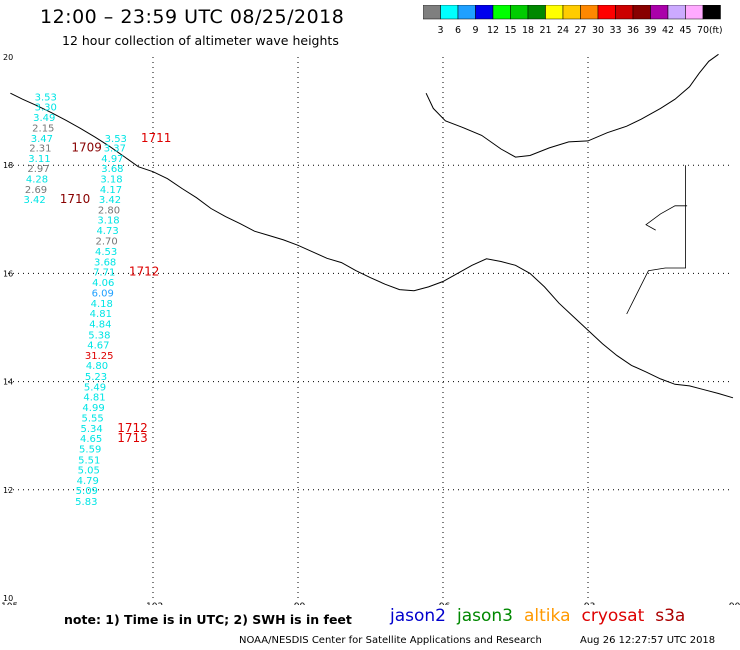 Image resolution: width=740 pixels, height=650 pixels. I want to click on wave-height-value: 4.65, so click(91, 439).